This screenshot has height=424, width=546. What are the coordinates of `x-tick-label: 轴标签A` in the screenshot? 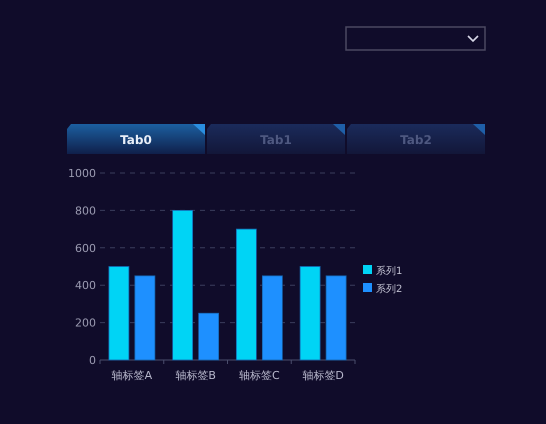 It's located at (132, 375).